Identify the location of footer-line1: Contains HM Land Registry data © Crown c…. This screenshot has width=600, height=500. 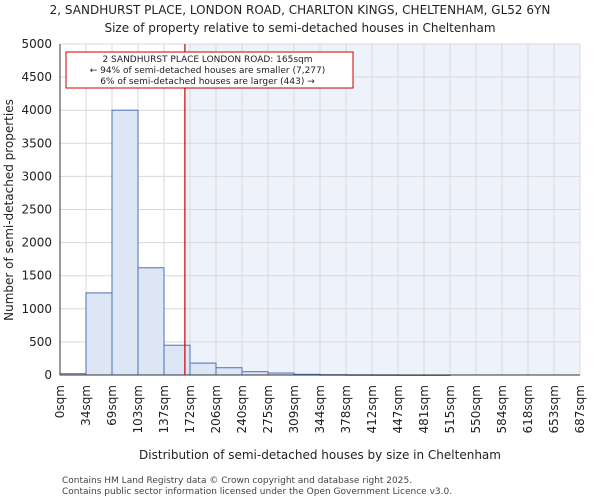
(237, 481).